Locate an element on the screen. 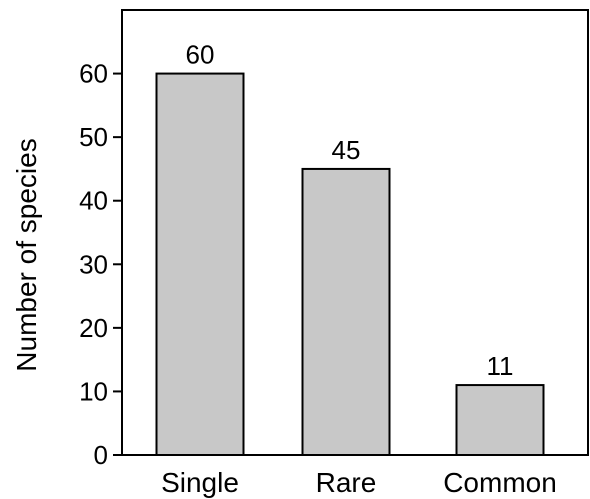 The image size is (590, 499). data-label-common: 11 is located at coordinates (500, 366).